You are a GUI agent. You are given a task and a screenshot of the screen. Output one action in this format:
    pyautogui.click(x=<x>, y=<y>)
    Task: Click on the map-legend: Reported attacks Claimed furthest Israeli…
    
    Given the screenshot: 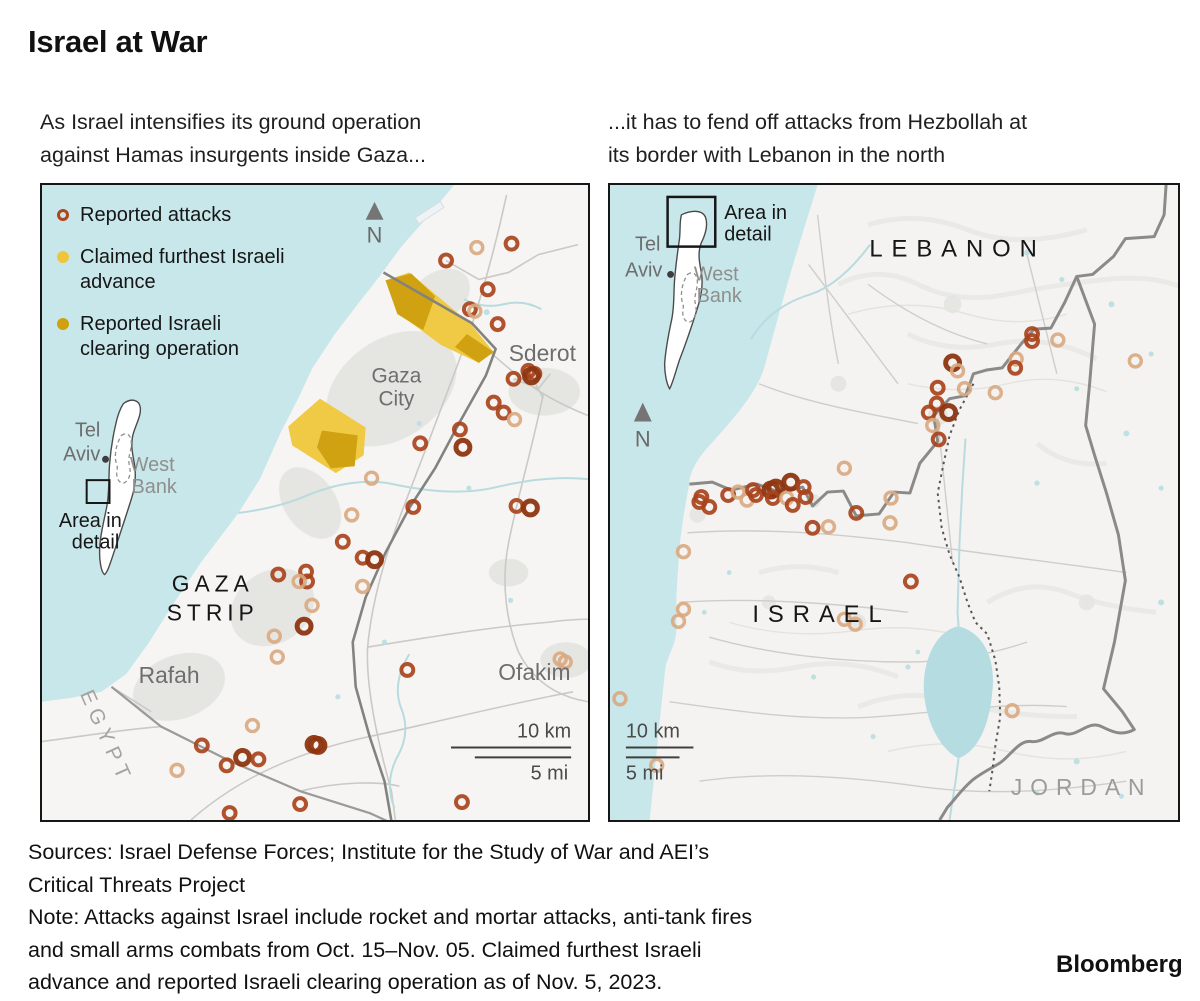 What is the action you would take?
    pyautogui.click(x=212, y=291)
    